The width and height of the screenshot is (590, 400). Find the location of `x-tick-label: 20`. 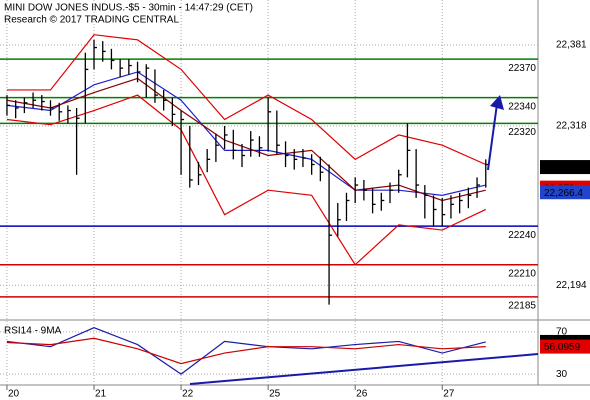

x-tick-label: 20 is located at coordinates (14, 394).